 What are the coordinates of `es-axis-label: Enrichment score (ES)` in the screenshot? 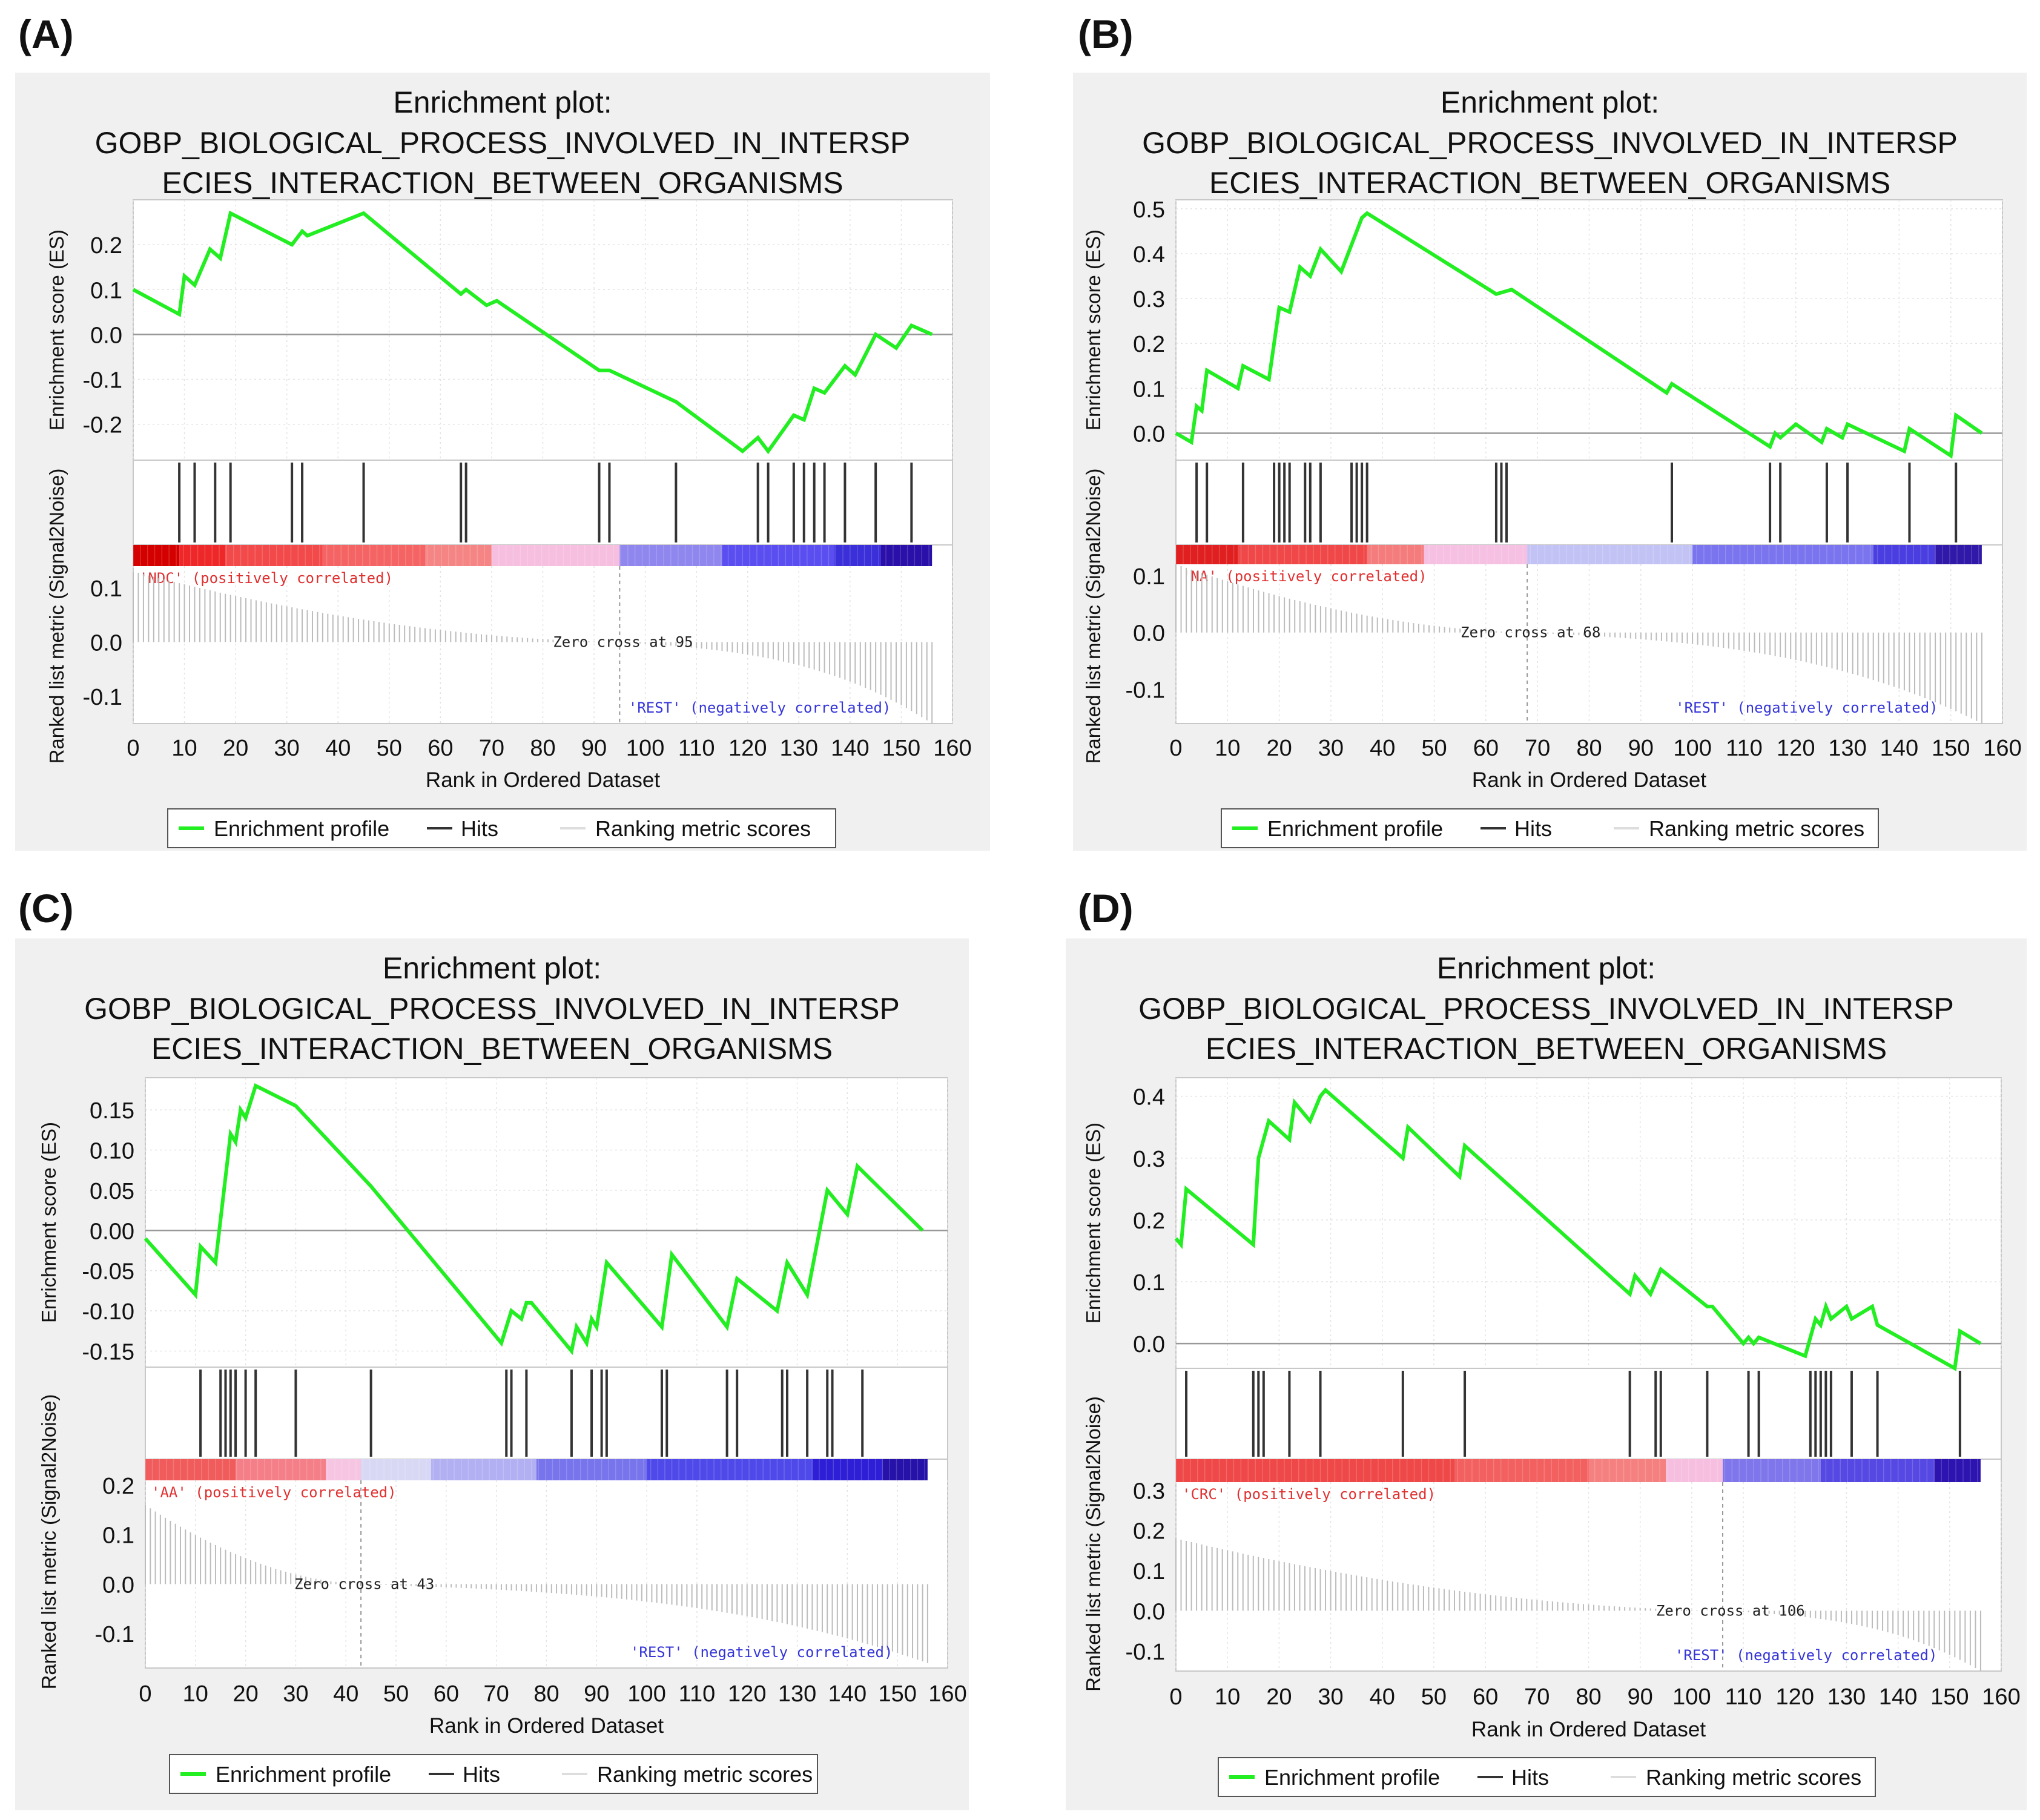 It's located at (1093, 329).